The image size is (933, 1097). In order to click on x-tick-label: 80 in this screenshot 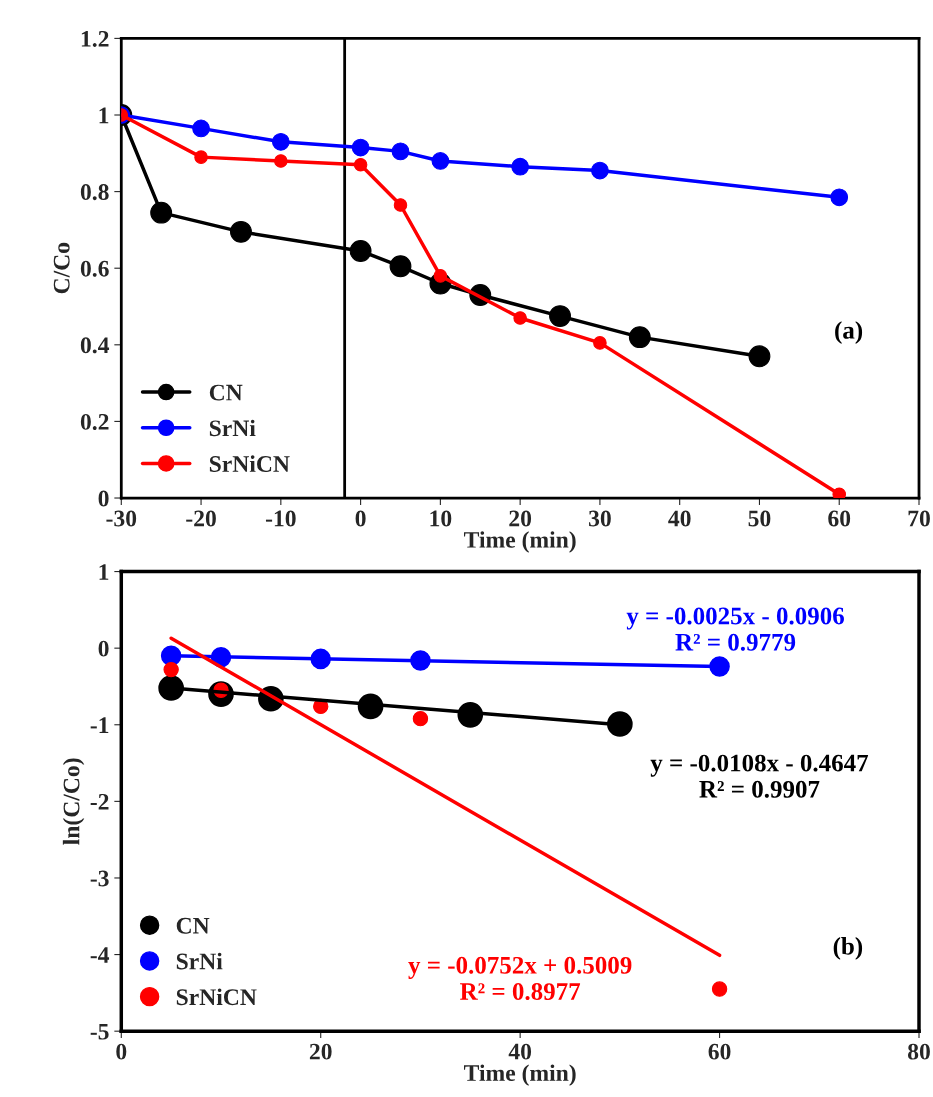, I will do `click(918, 1051)`.